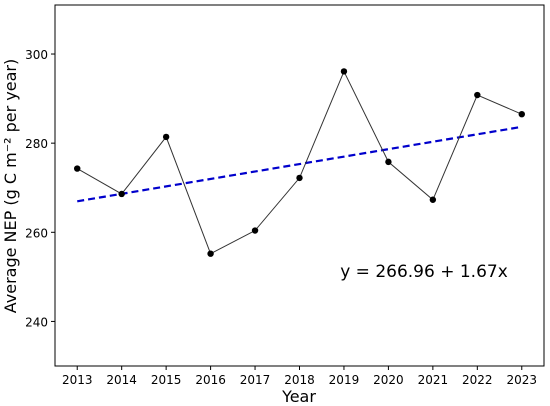 This screenshot has height=406, width=550. Describe the element at coordinates (166, 380) in the screenshot. I see `x-tick-label-2015: 2015` at that location.